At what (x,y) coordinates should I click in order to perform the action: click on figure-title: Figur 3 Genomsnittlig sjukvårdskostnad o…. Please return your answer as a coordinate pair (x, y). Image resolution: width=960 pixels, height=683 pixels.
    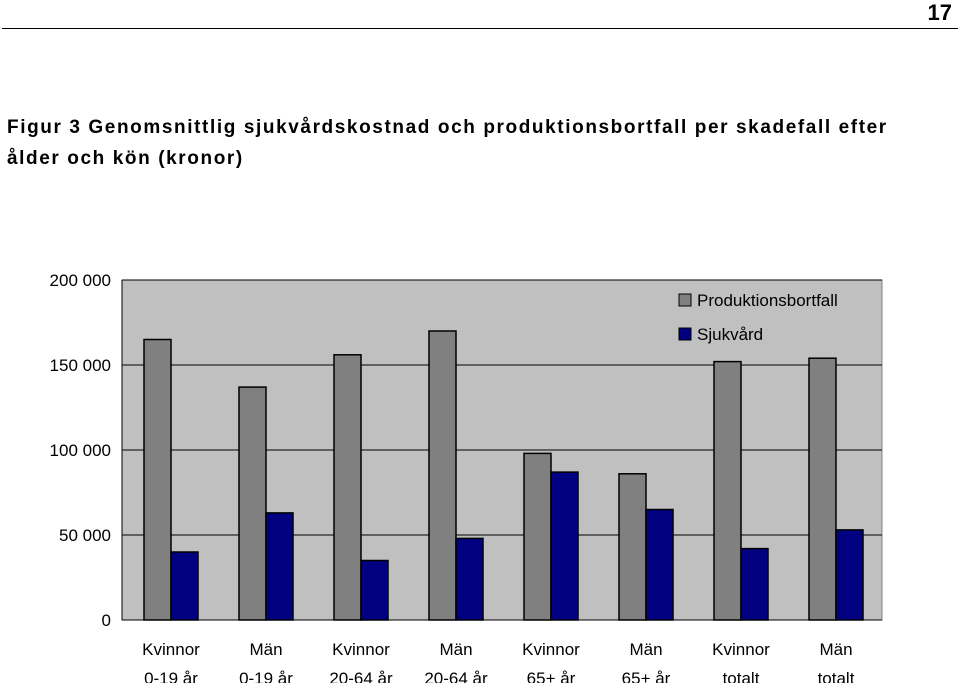
    Looking at the image, I should click on (447, 143).